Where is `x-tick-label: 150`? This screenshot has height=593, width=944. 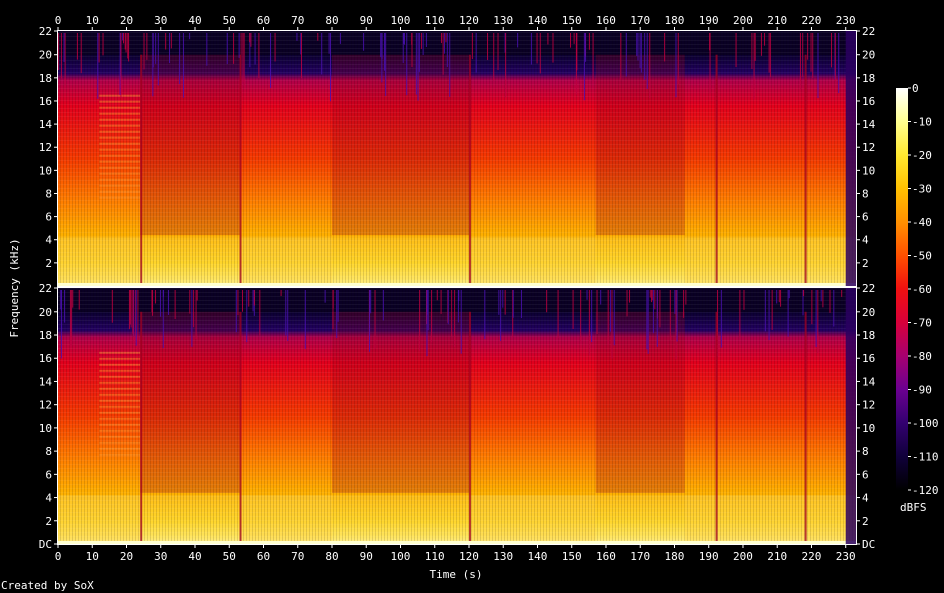
x-tick-label: 150 is located at coordinates (572, 556).